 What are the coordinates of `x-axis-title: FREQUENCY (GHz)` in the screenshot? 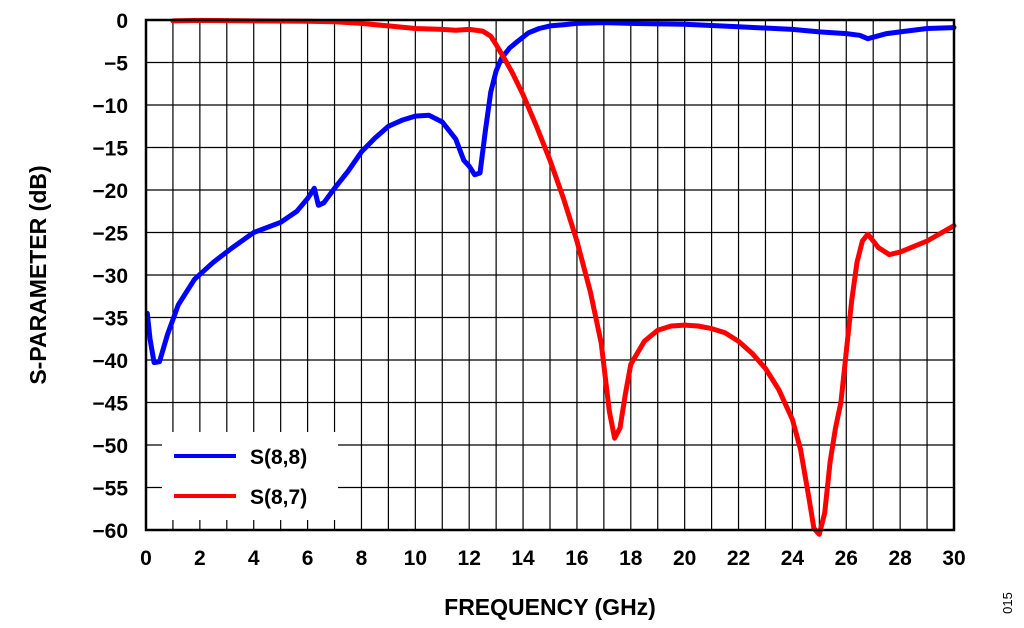 It's located at (550, 607).